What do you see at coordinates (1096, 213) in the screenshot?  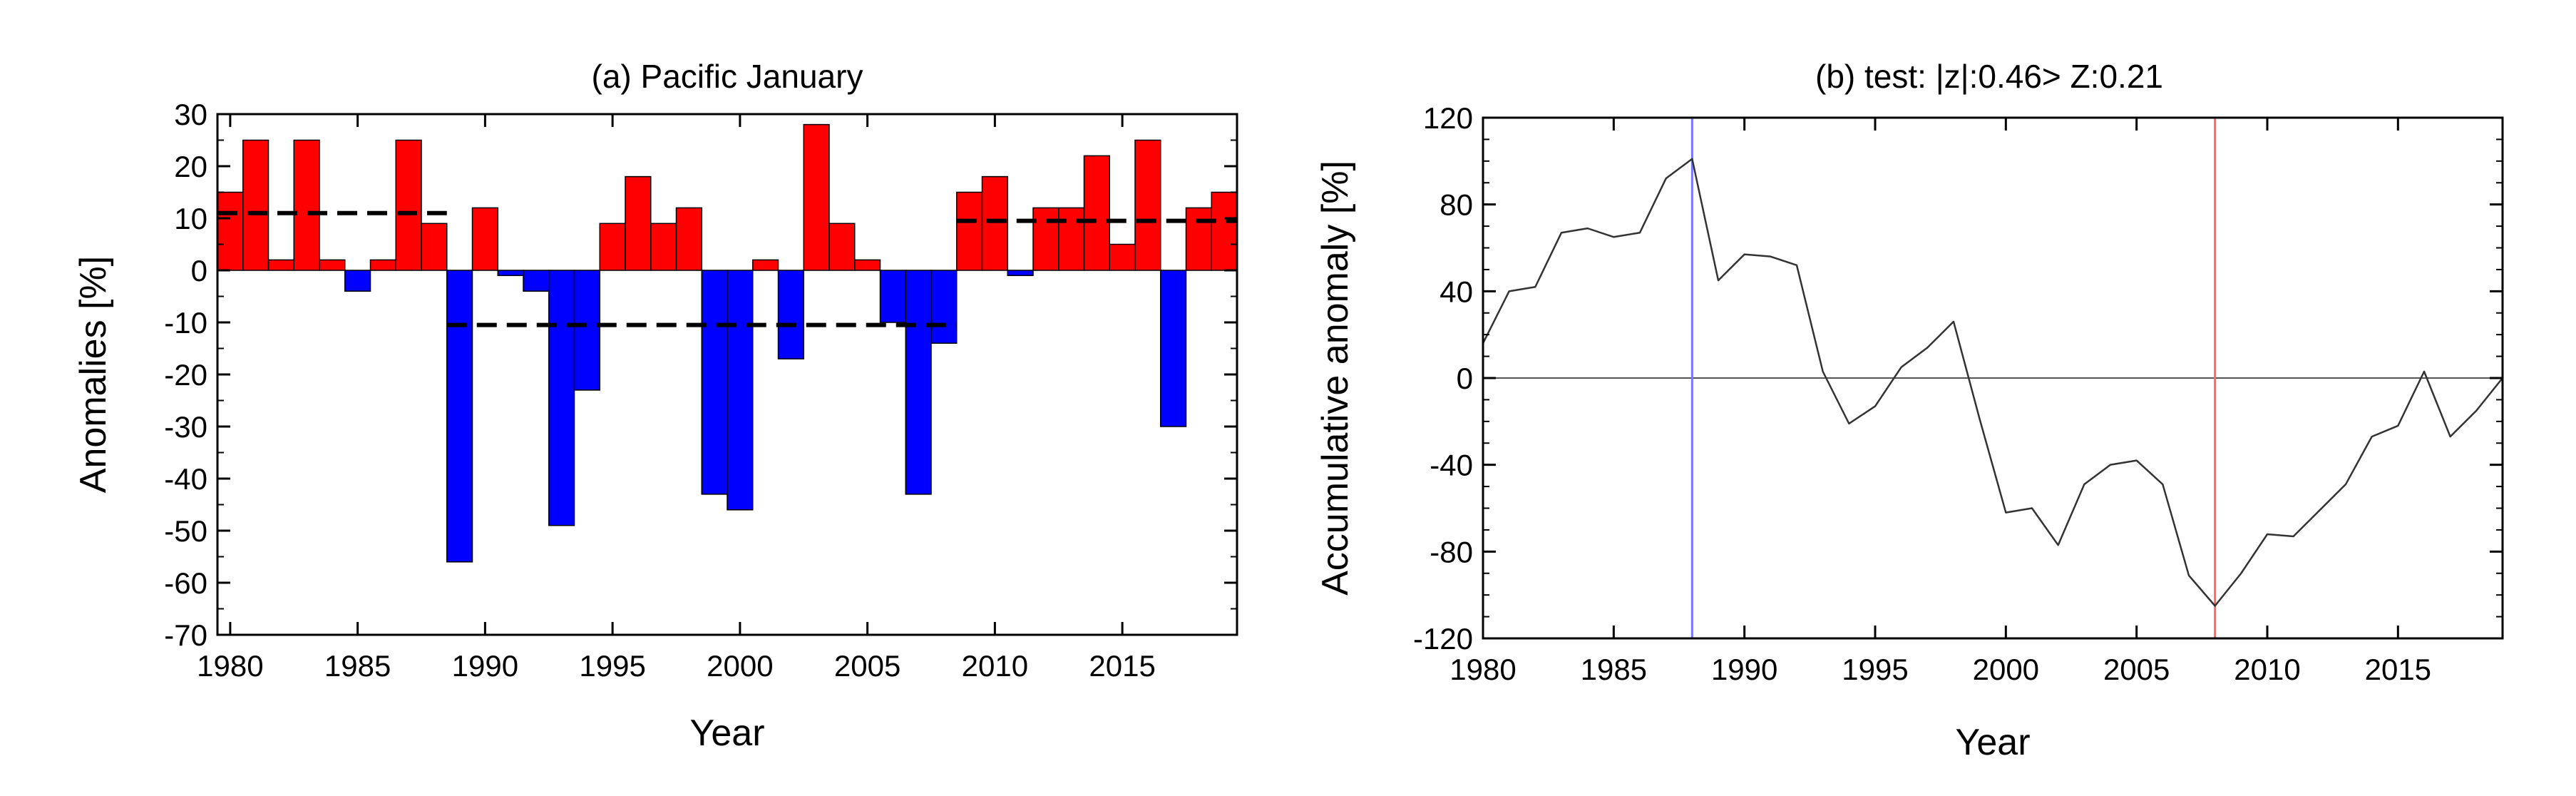 I see `bar-2014` at bounding box center [1096, 213].